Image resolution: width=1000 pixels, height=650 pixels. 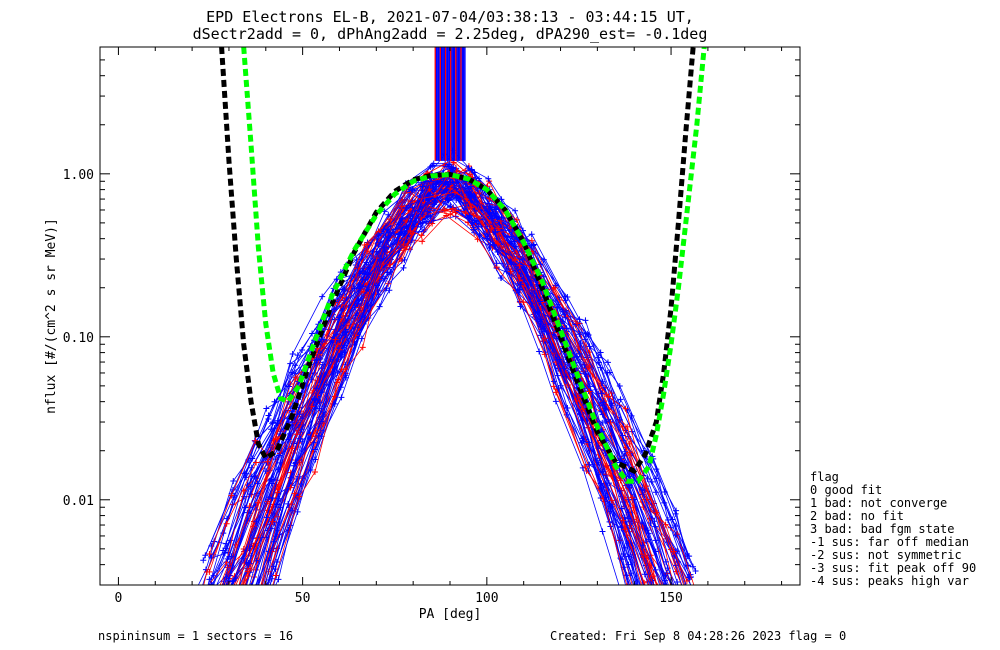 What do you see at coordinates (889, 581) in the screenshot?
I see `legend-entry: -4 sus: peaks high var` at bounding box center [889, 581].